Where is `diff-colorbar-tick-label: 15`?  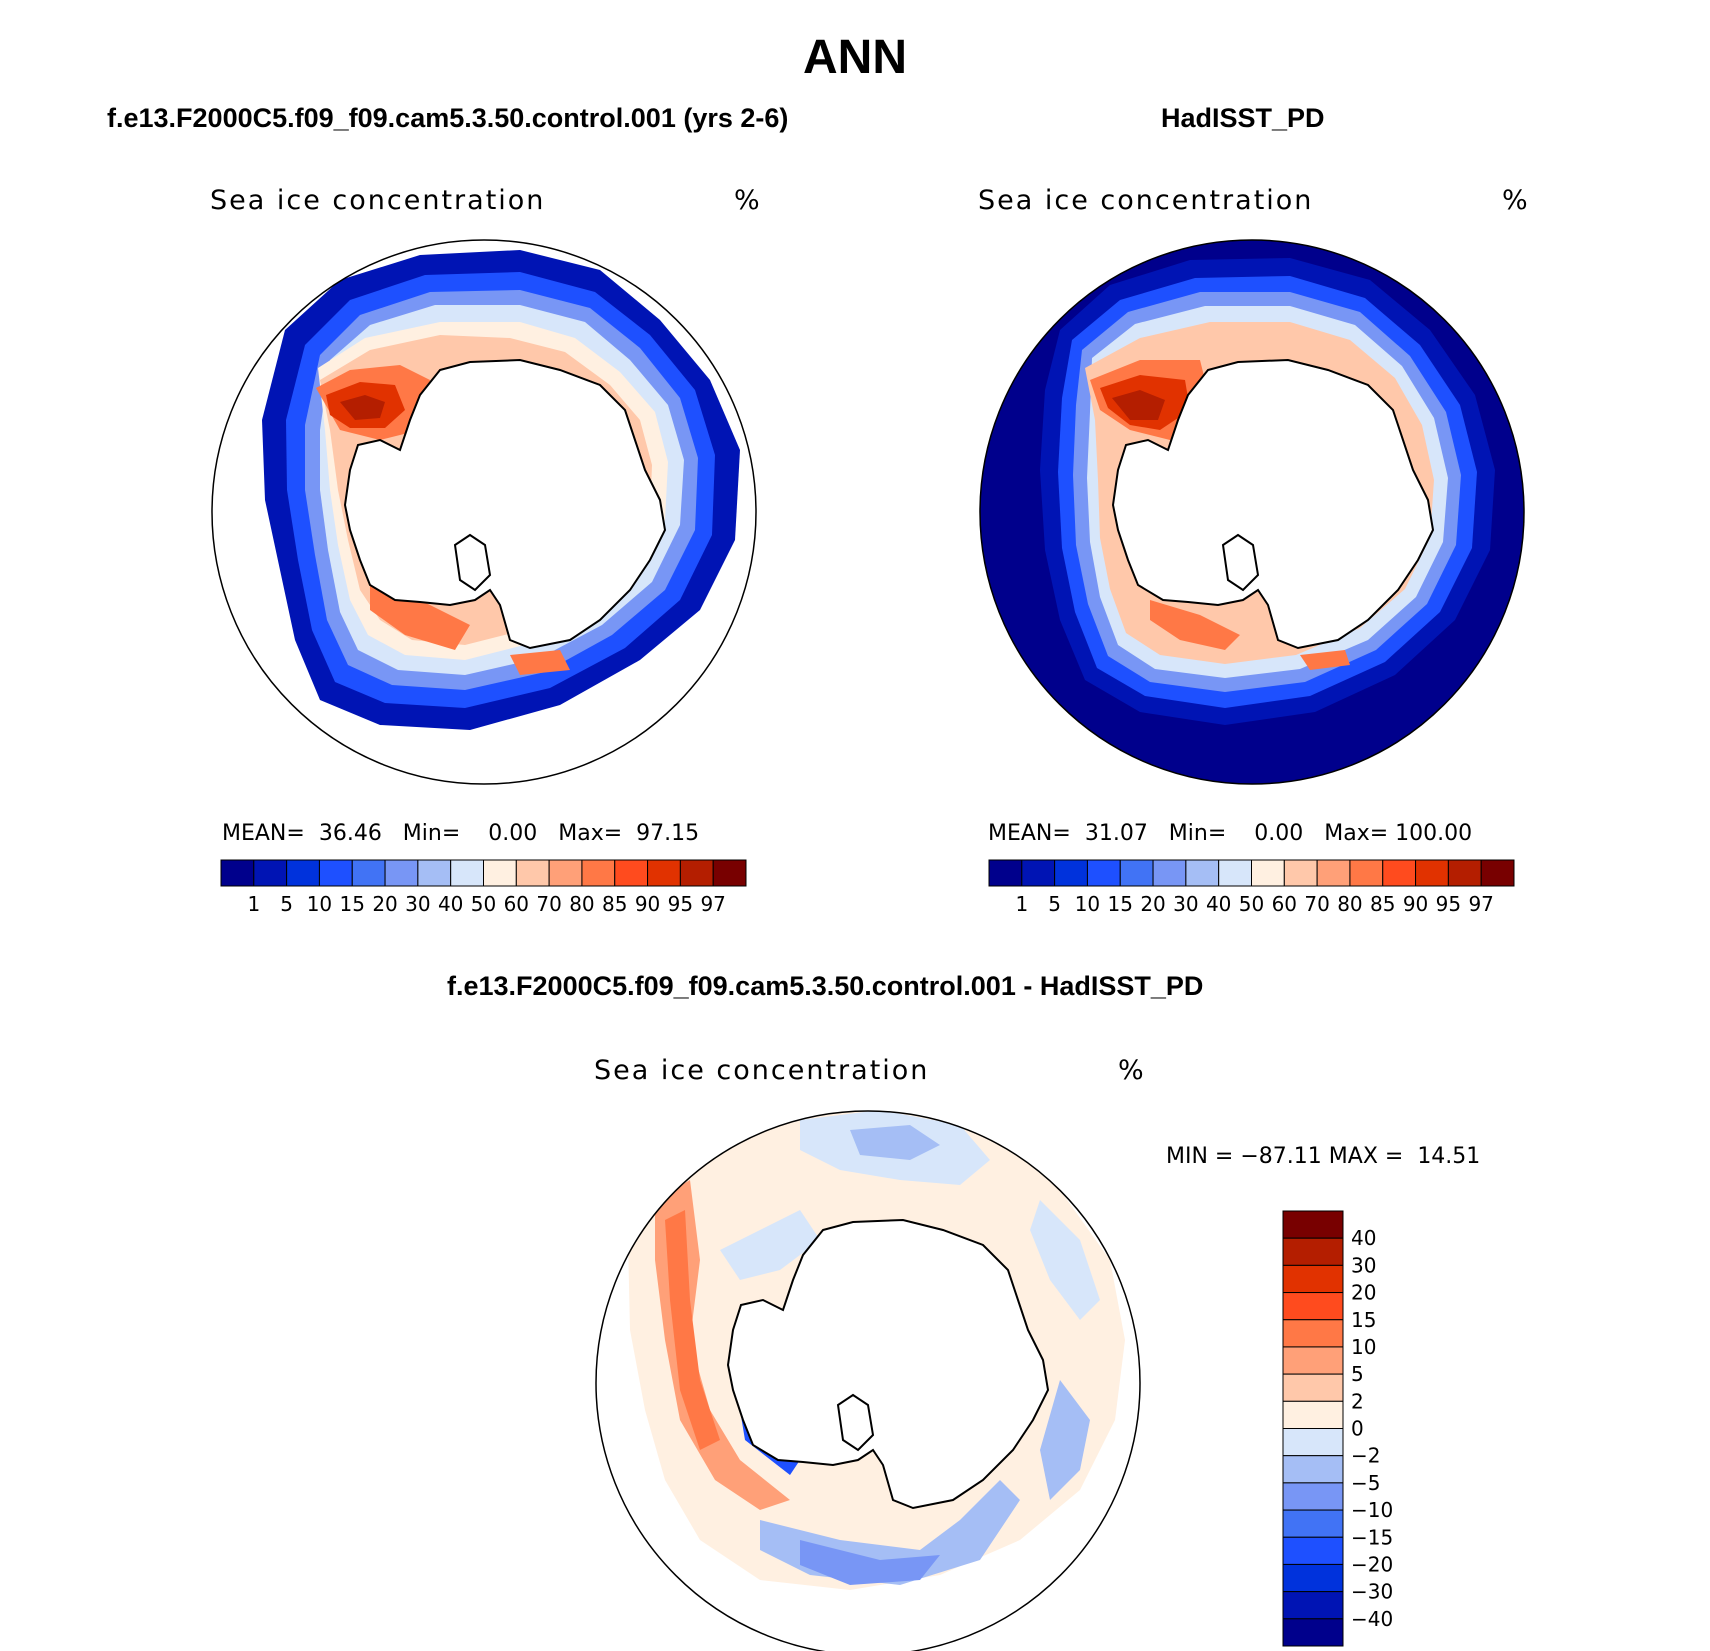
diff-colorbar-tick-label: 15 is located at coordinates (1363, 1320).